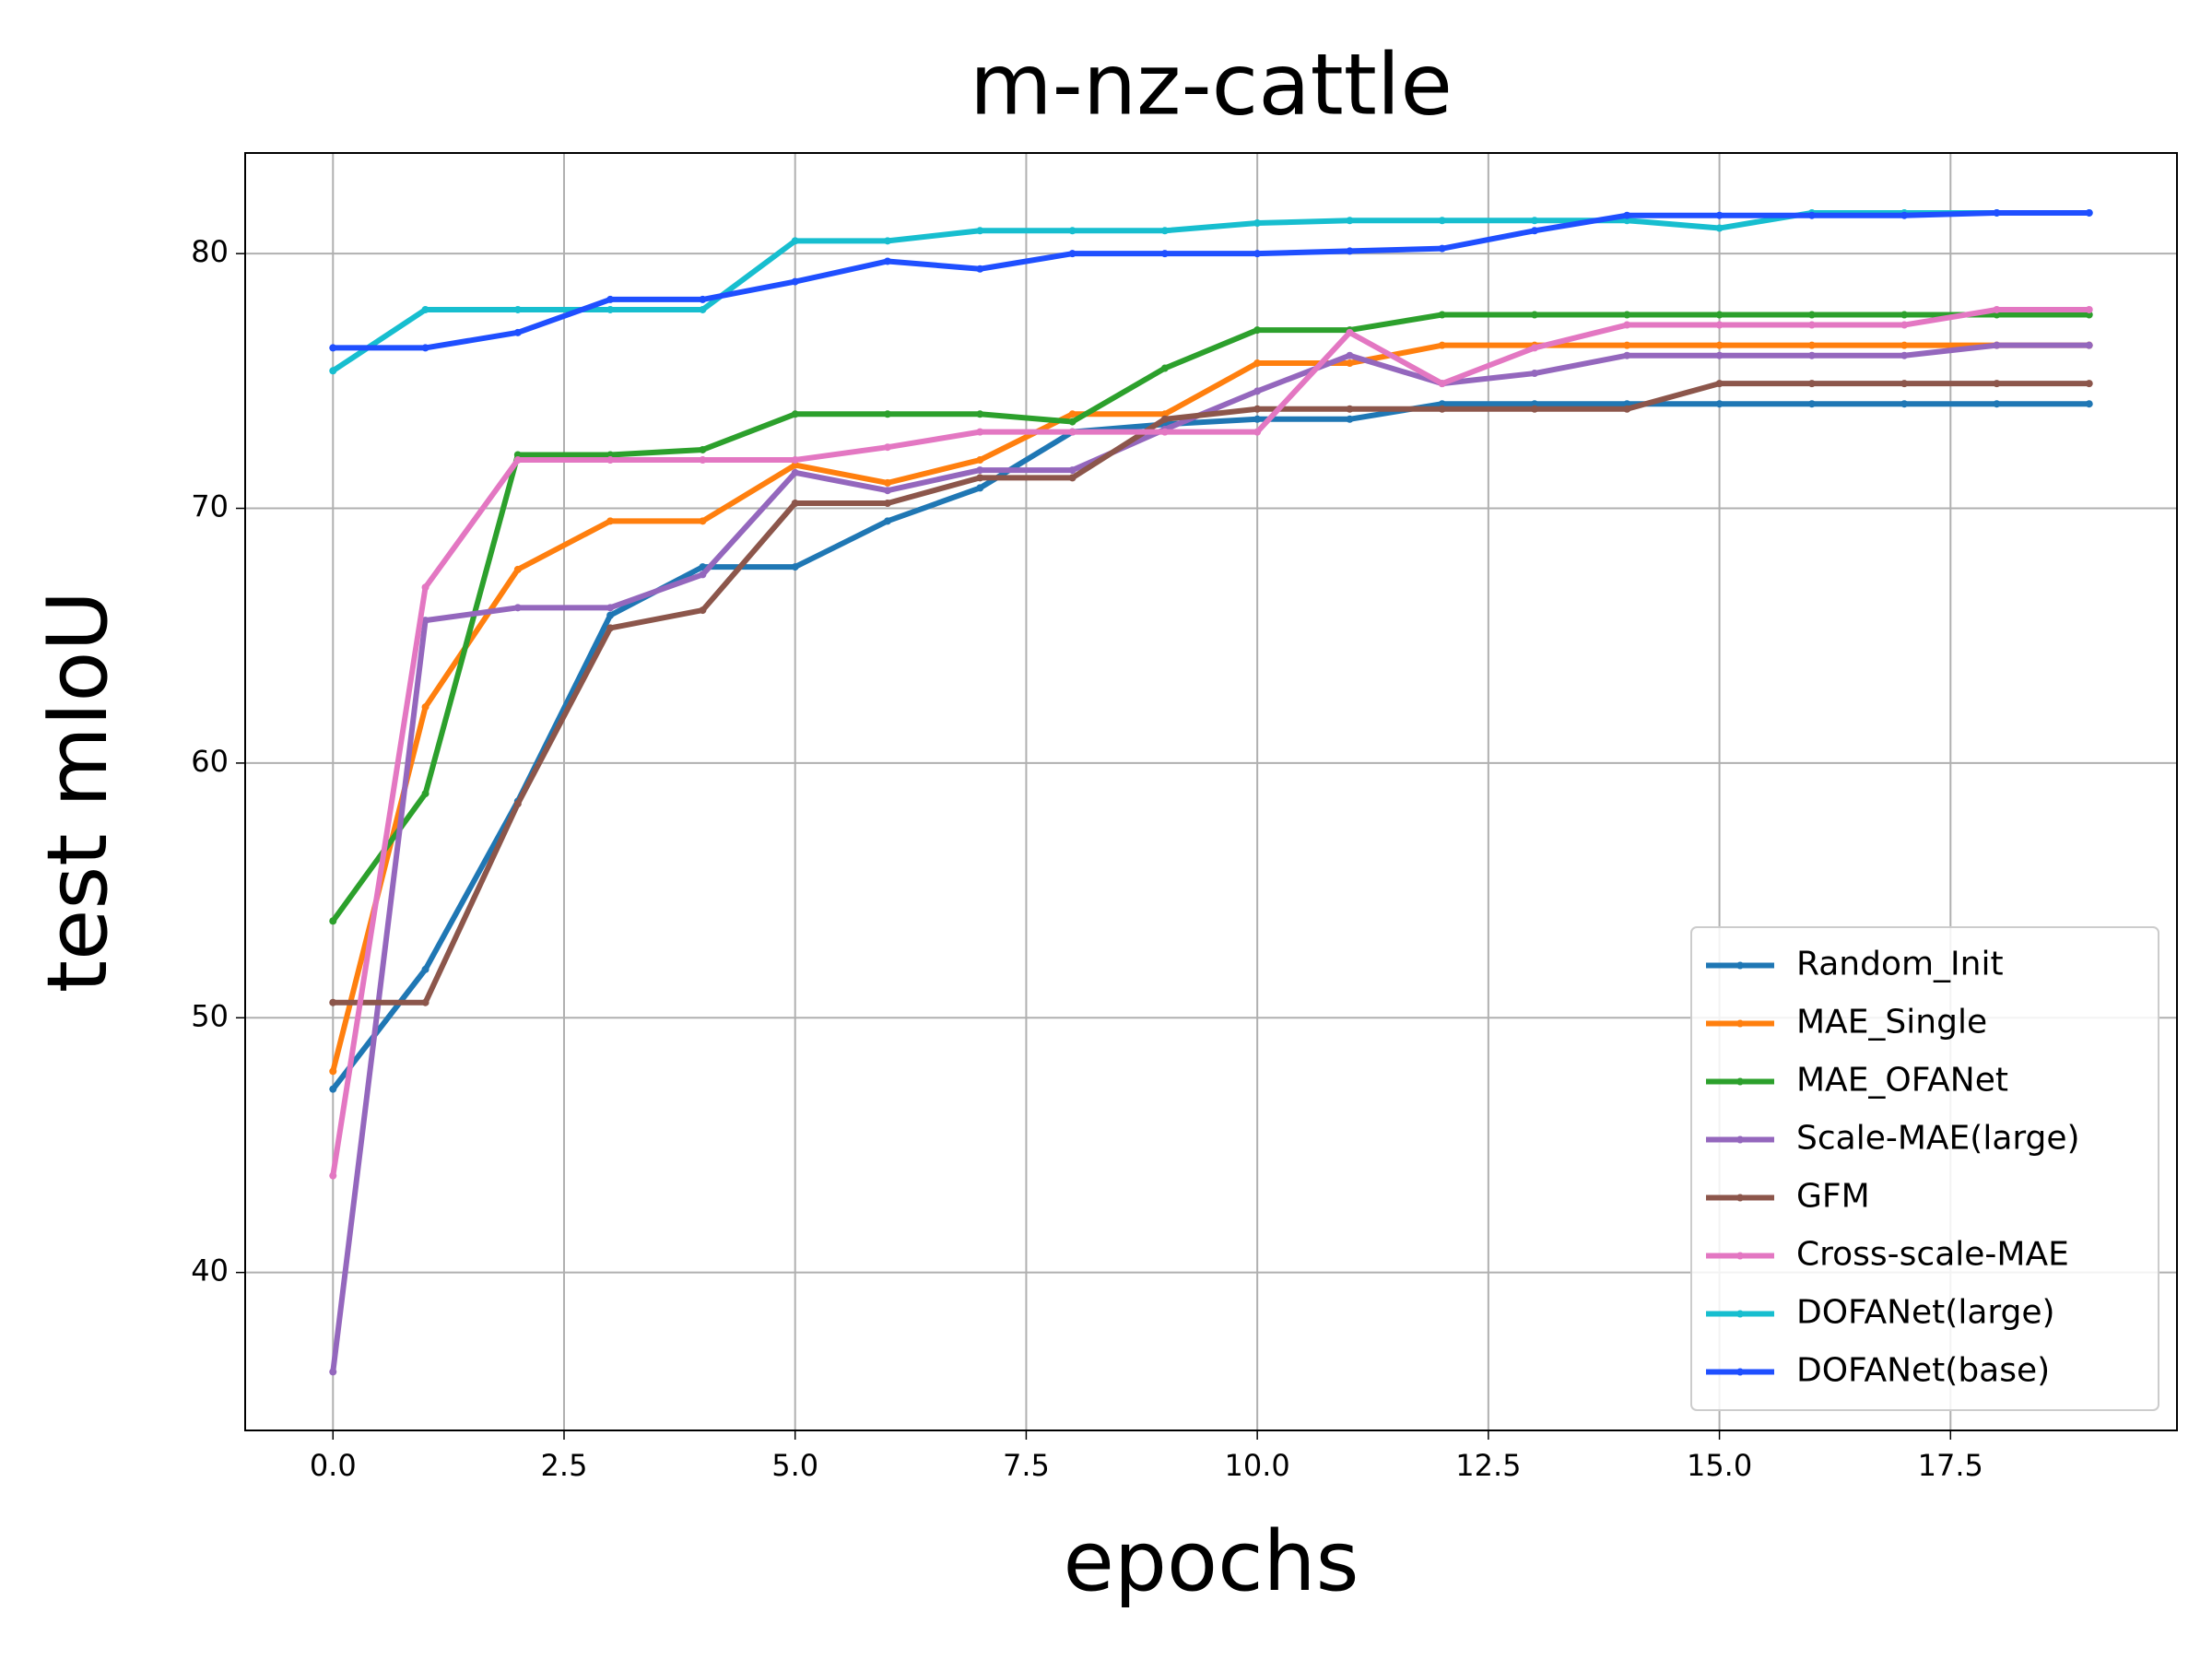  What do you see at coordinates (210, 506) in the screenshot?
I see `y-tick-label: 70` at bounding box center [210, 506].